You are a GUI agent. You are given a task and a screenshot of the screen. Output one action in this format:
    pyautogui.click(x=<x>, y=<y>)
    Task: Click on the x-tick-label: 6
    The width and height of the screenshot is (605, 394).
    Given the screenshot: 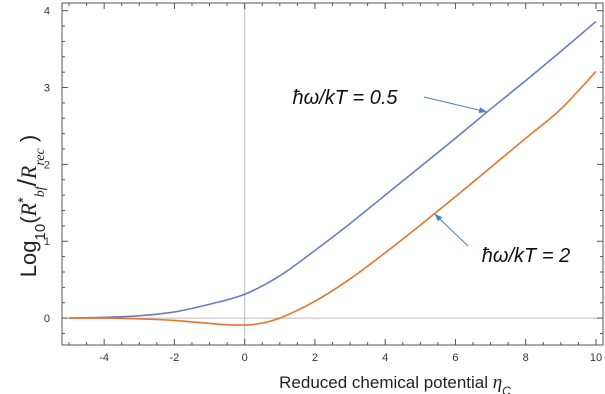 What is the action you would take?
    pyautogui.click(x=455, y=358)
    